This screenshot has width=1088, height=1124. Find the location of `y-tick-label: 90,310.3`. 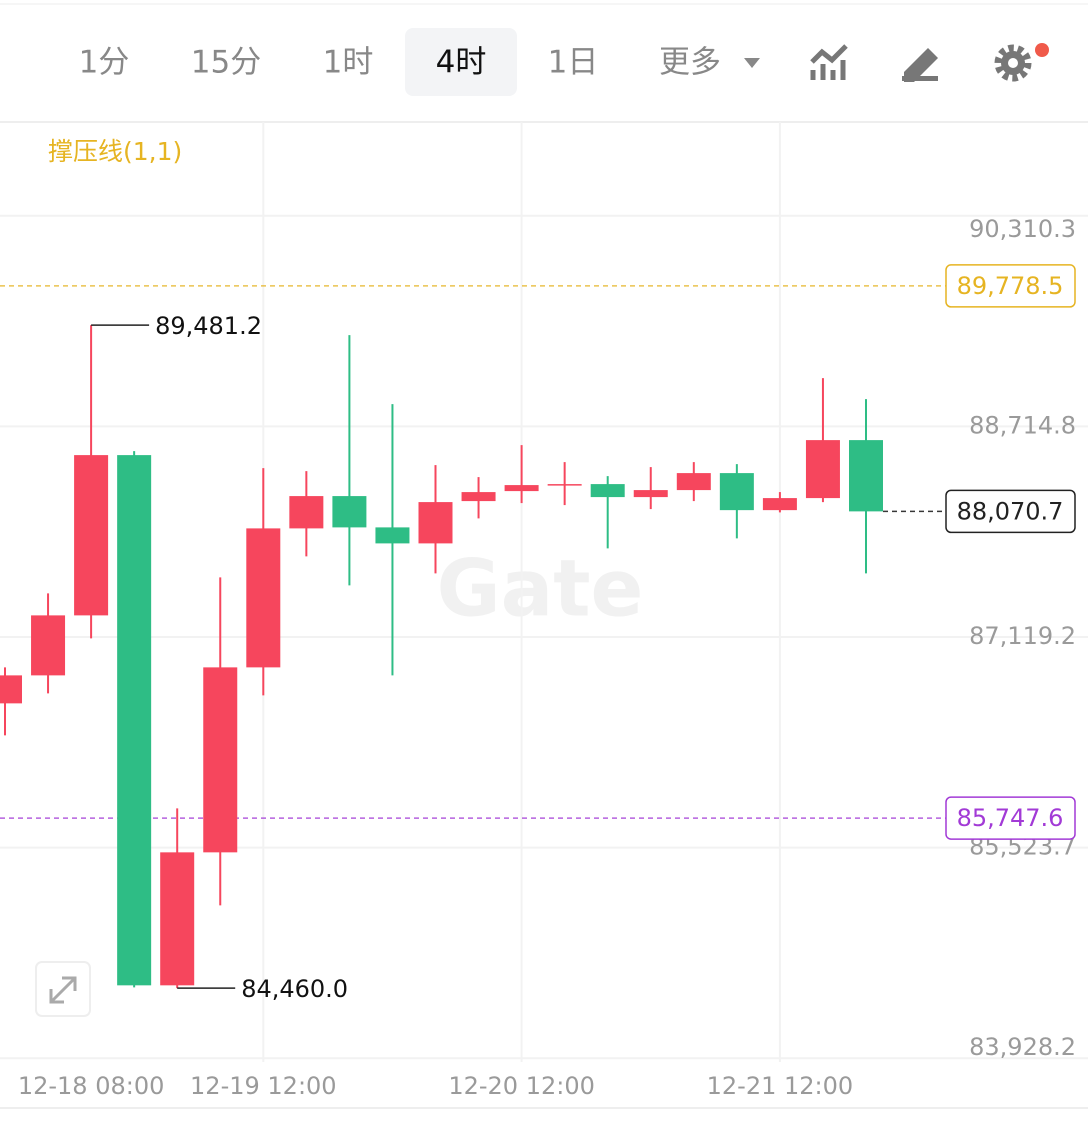

y-tick-label: 90,310.3 is located at coordinates (1022, 229).